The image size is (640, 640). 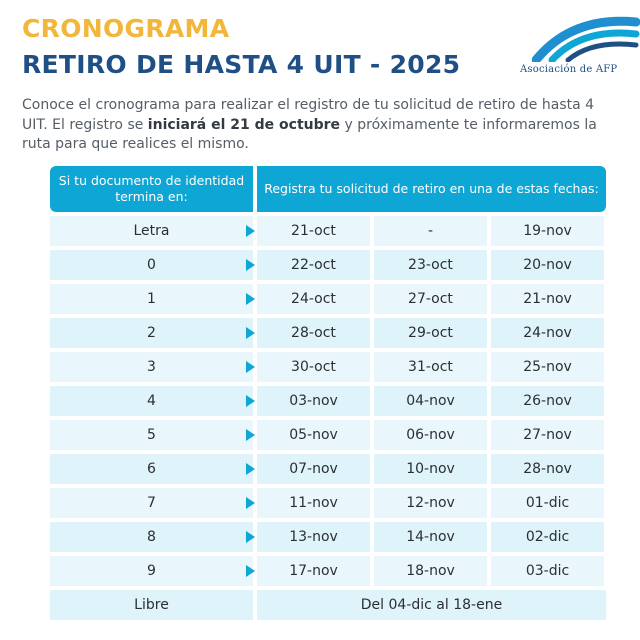 What do you see at coordinates (547, 333) in the screenshot?
I see `date-option-3: 24-nov` at bounding box center [547, 333].